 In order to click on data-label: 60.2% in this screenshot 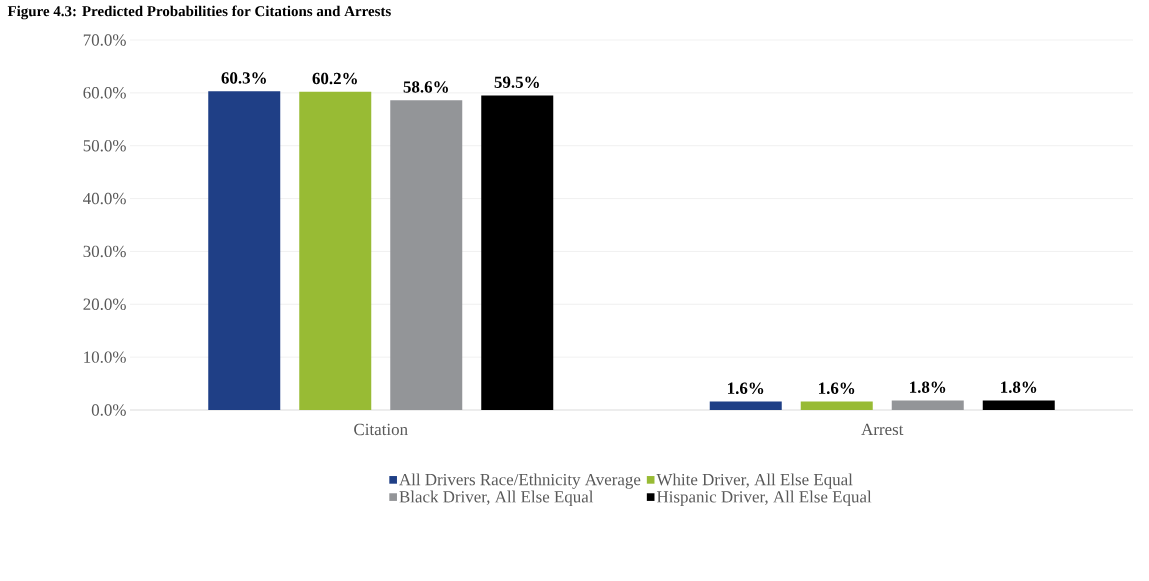, I will do `click(334, 78)`.